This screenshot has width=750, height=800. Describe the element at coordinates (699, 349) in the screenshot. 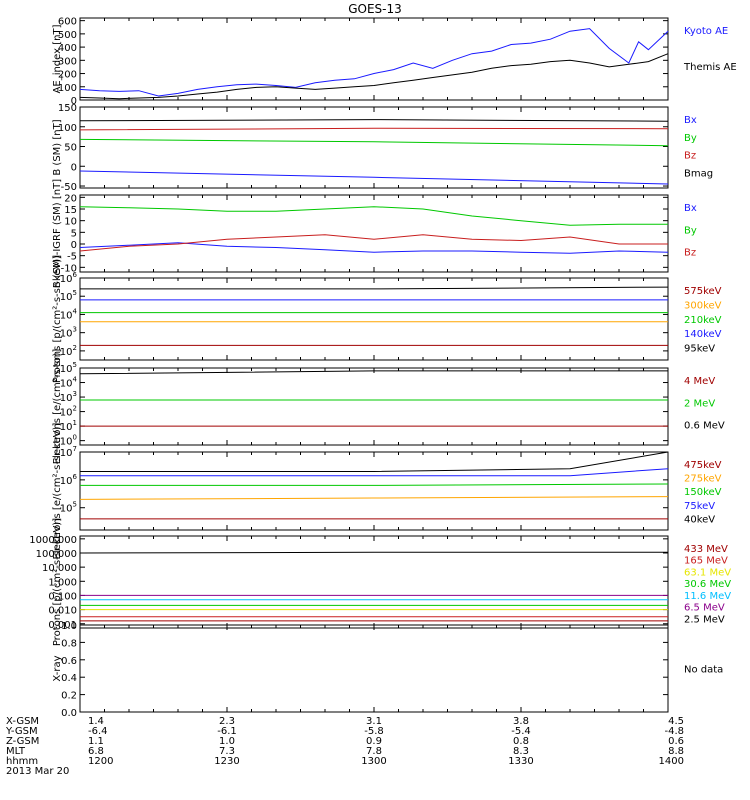

I see `legend-entry-4: 95keV` at that location.